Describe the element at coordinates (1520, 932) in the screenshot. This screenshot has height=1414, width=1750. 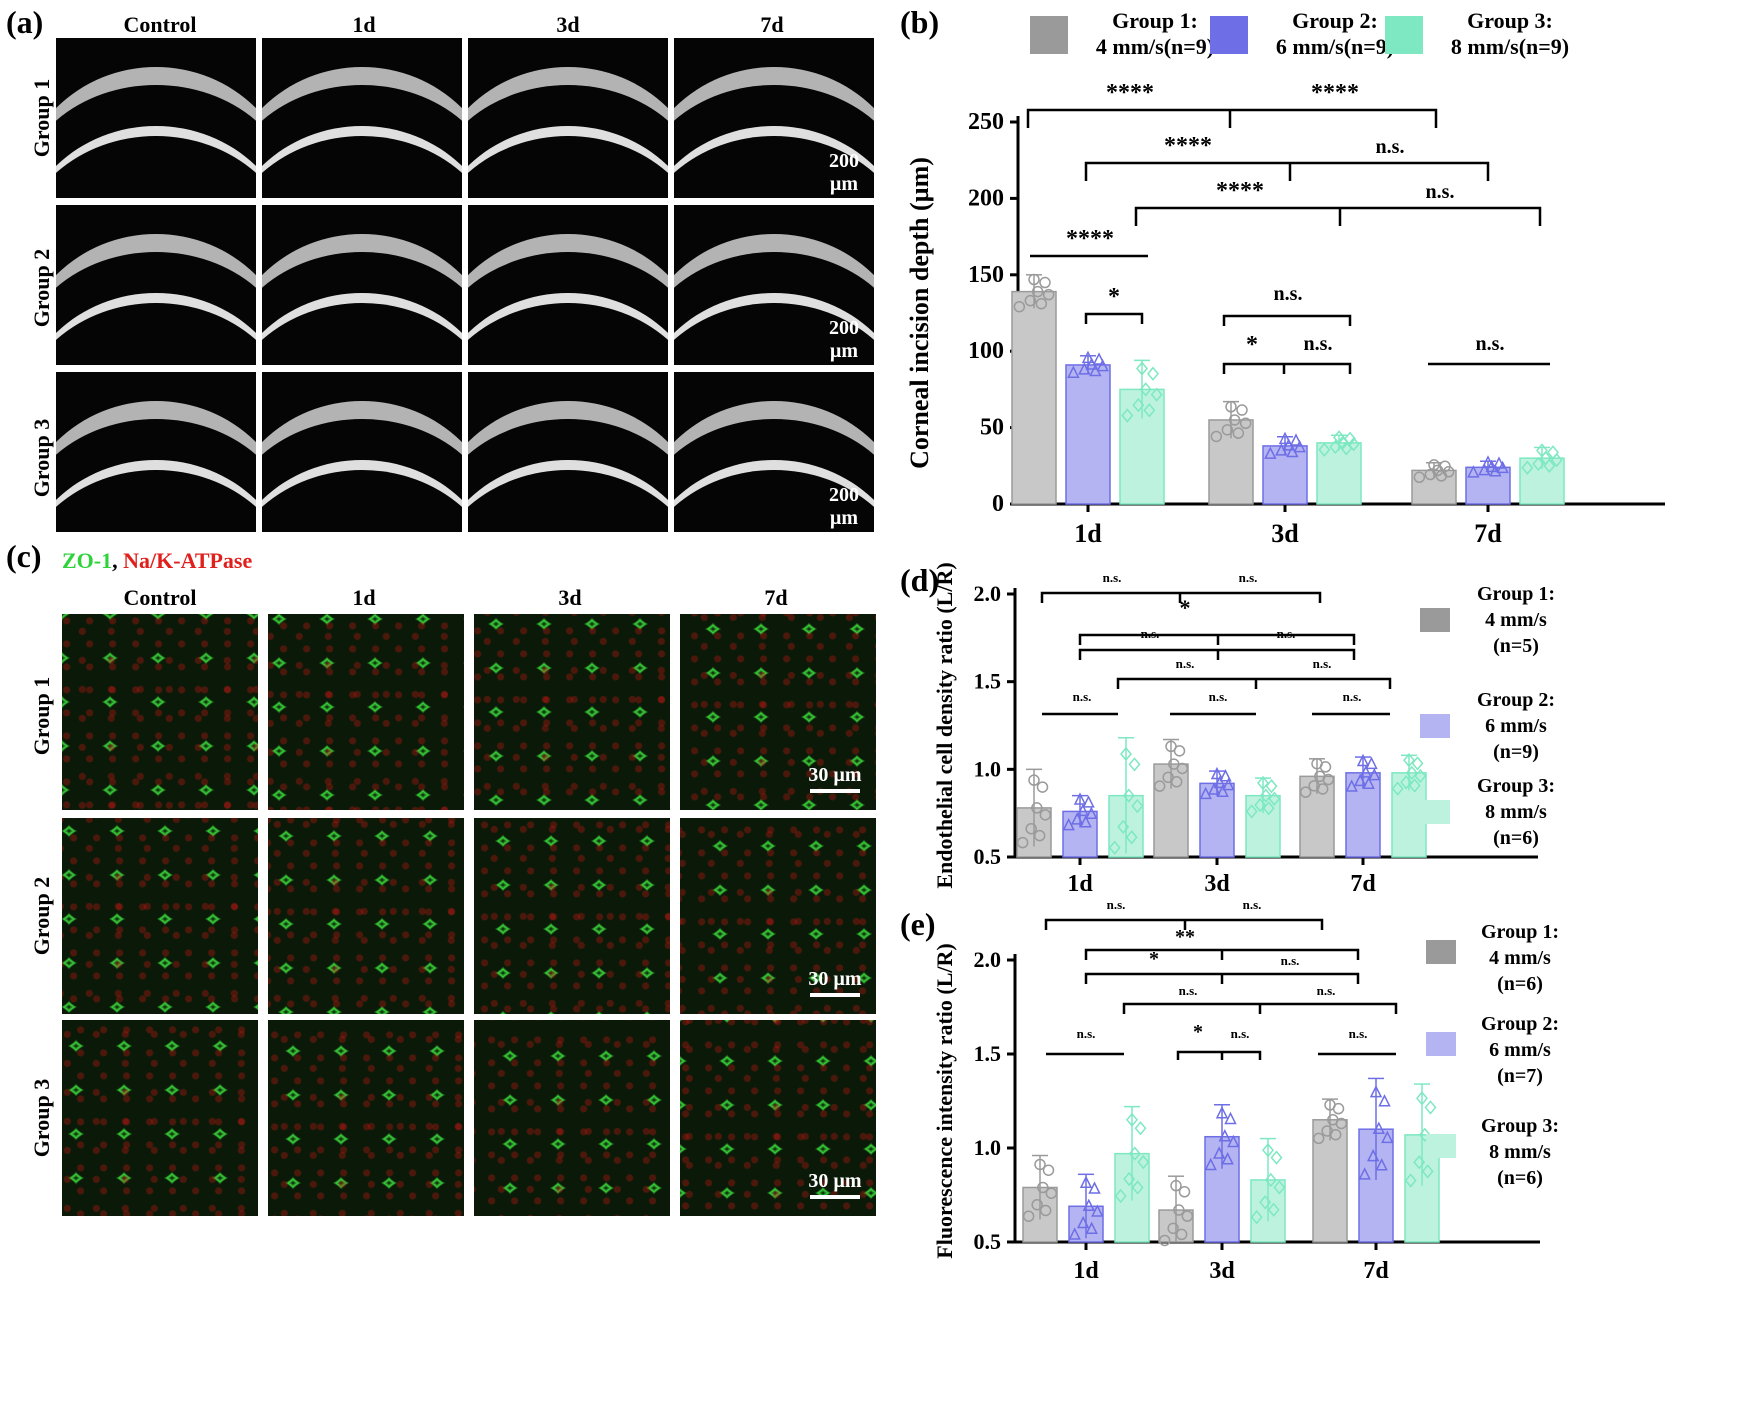
I see `legend-text-group1: Group 1:` at that location.